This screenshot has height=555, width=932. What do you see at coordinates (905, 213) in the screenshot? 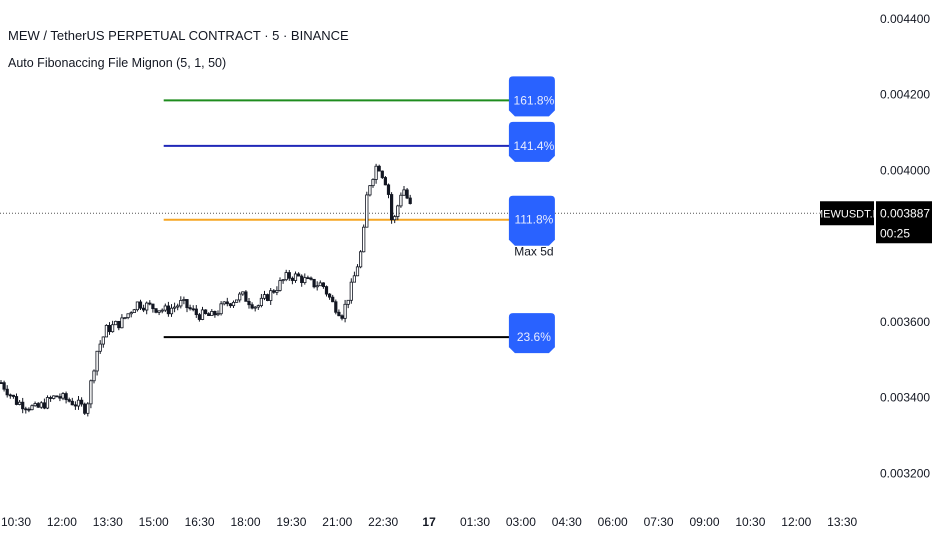
I see `last-price-label: 0.003887` at bounding box center [905, 213].